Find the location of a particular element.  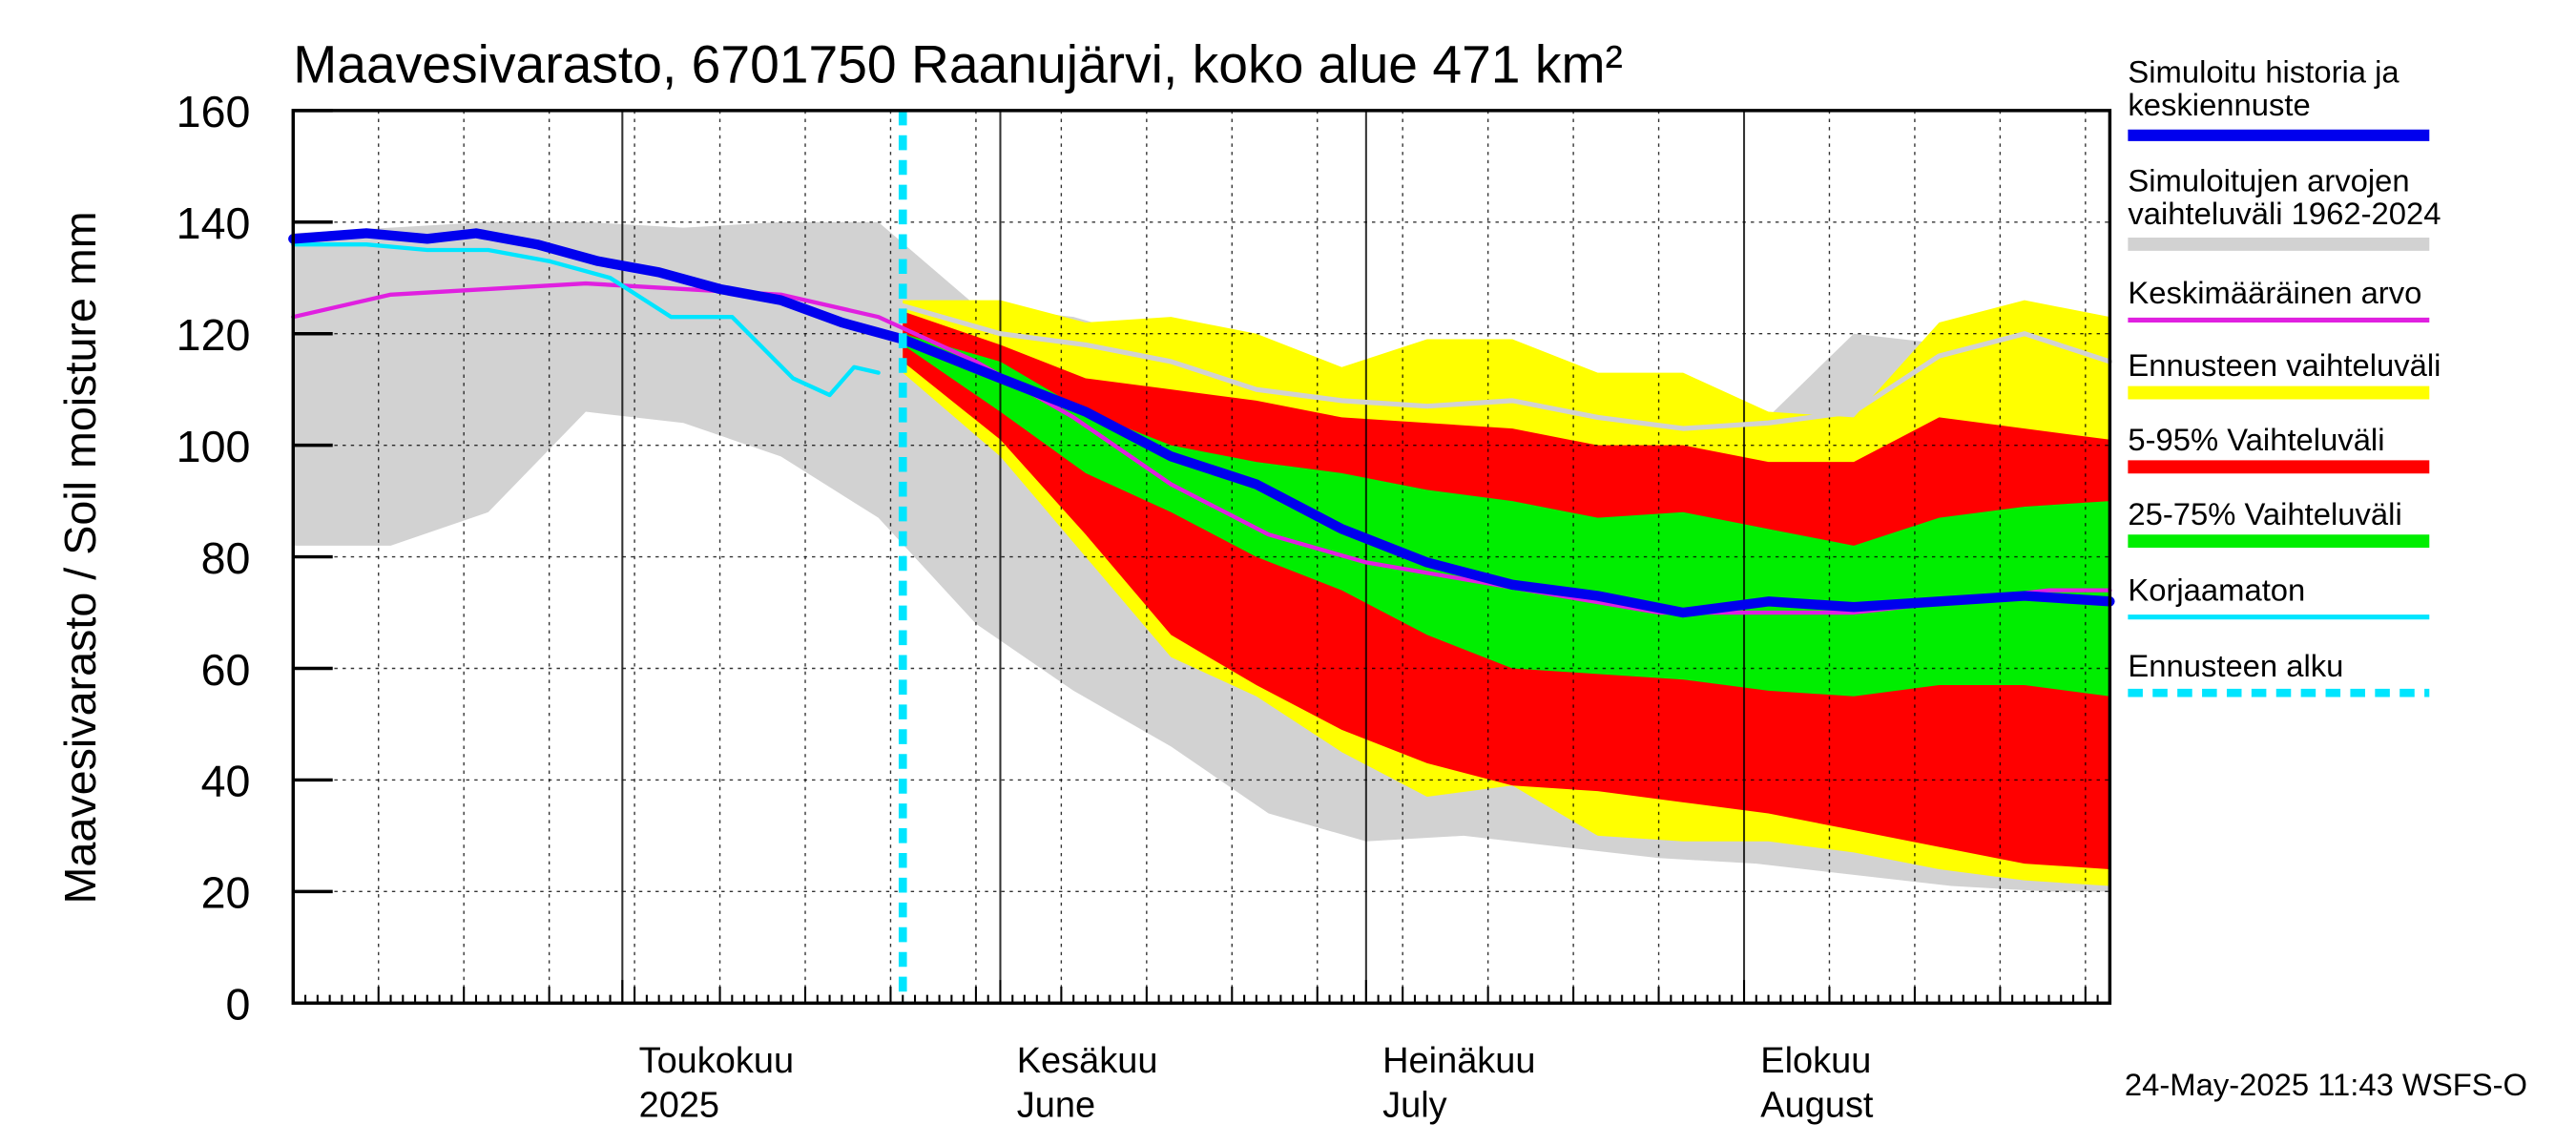

x-month-label: Elokuu is located at coordinates (1815, 1061).